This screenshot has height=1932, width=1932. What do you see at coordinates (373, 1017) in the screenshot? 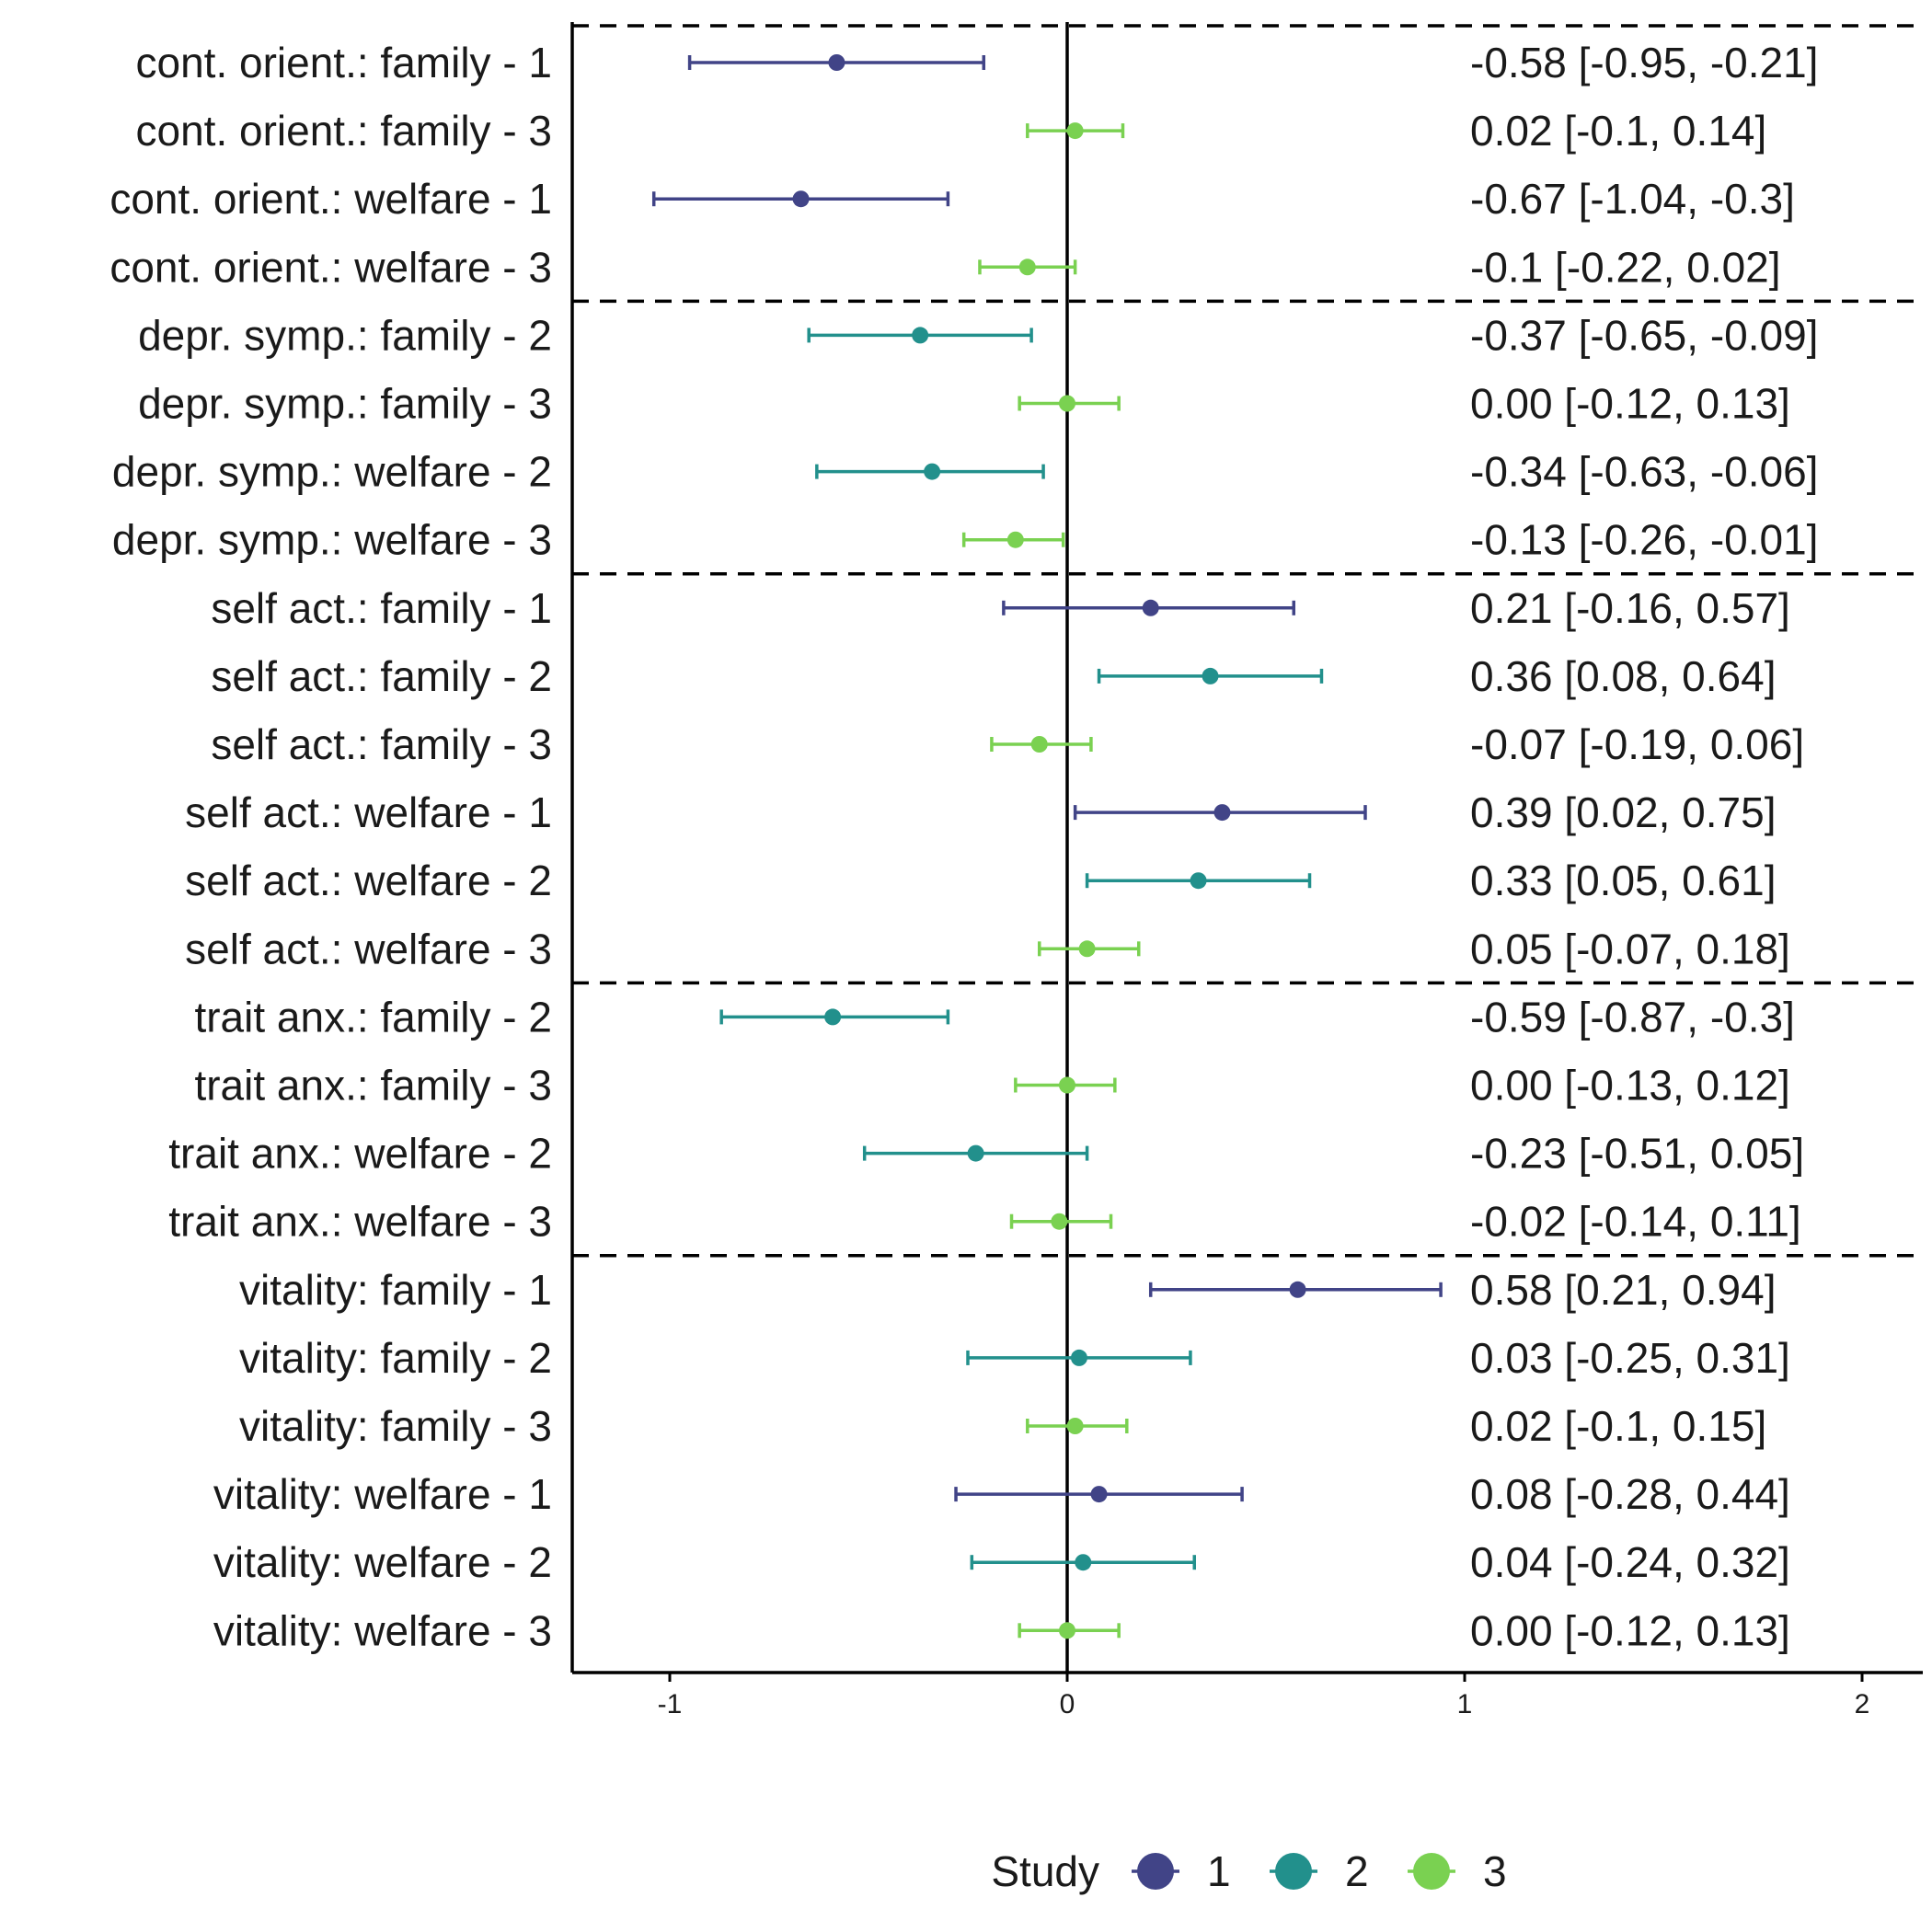
I see `row-label: trait anx.: family - 2` at bounding box center [373, 1017].